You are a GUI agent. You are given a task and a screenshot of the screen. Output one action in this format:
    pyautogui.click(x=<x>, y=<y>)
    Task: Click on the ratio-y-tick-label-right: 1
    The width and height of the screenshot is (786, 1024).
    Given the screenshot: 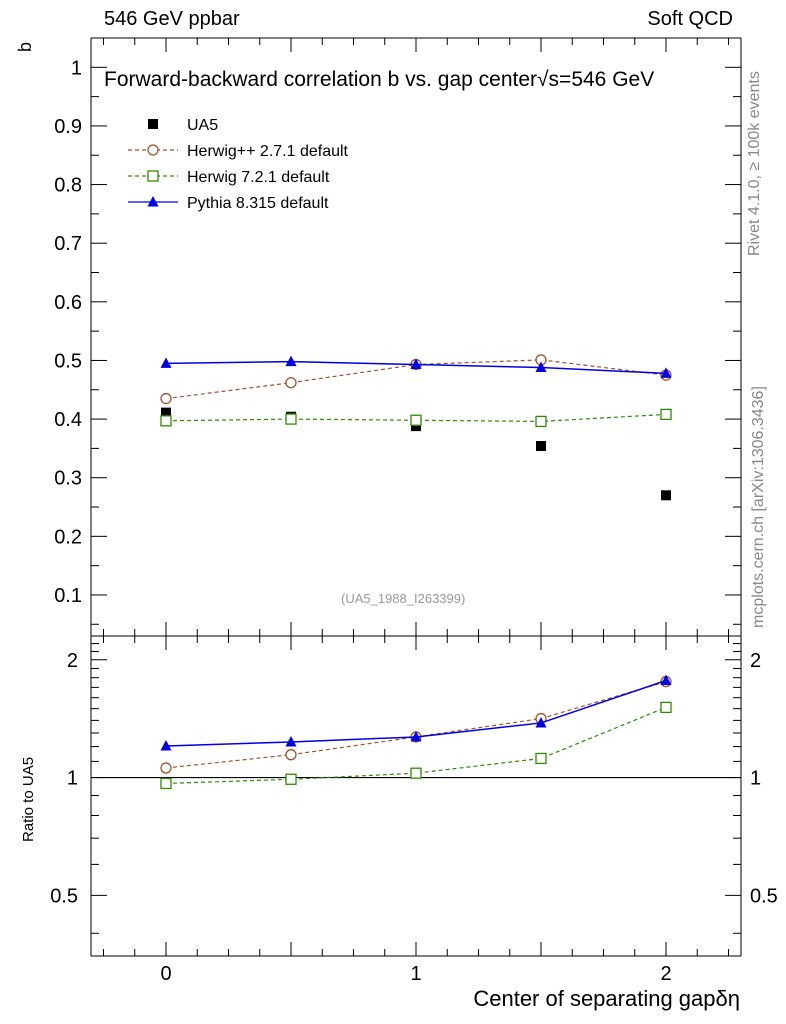 What is the action you would take?
    pyautogui.click(x=755, y=779)
    